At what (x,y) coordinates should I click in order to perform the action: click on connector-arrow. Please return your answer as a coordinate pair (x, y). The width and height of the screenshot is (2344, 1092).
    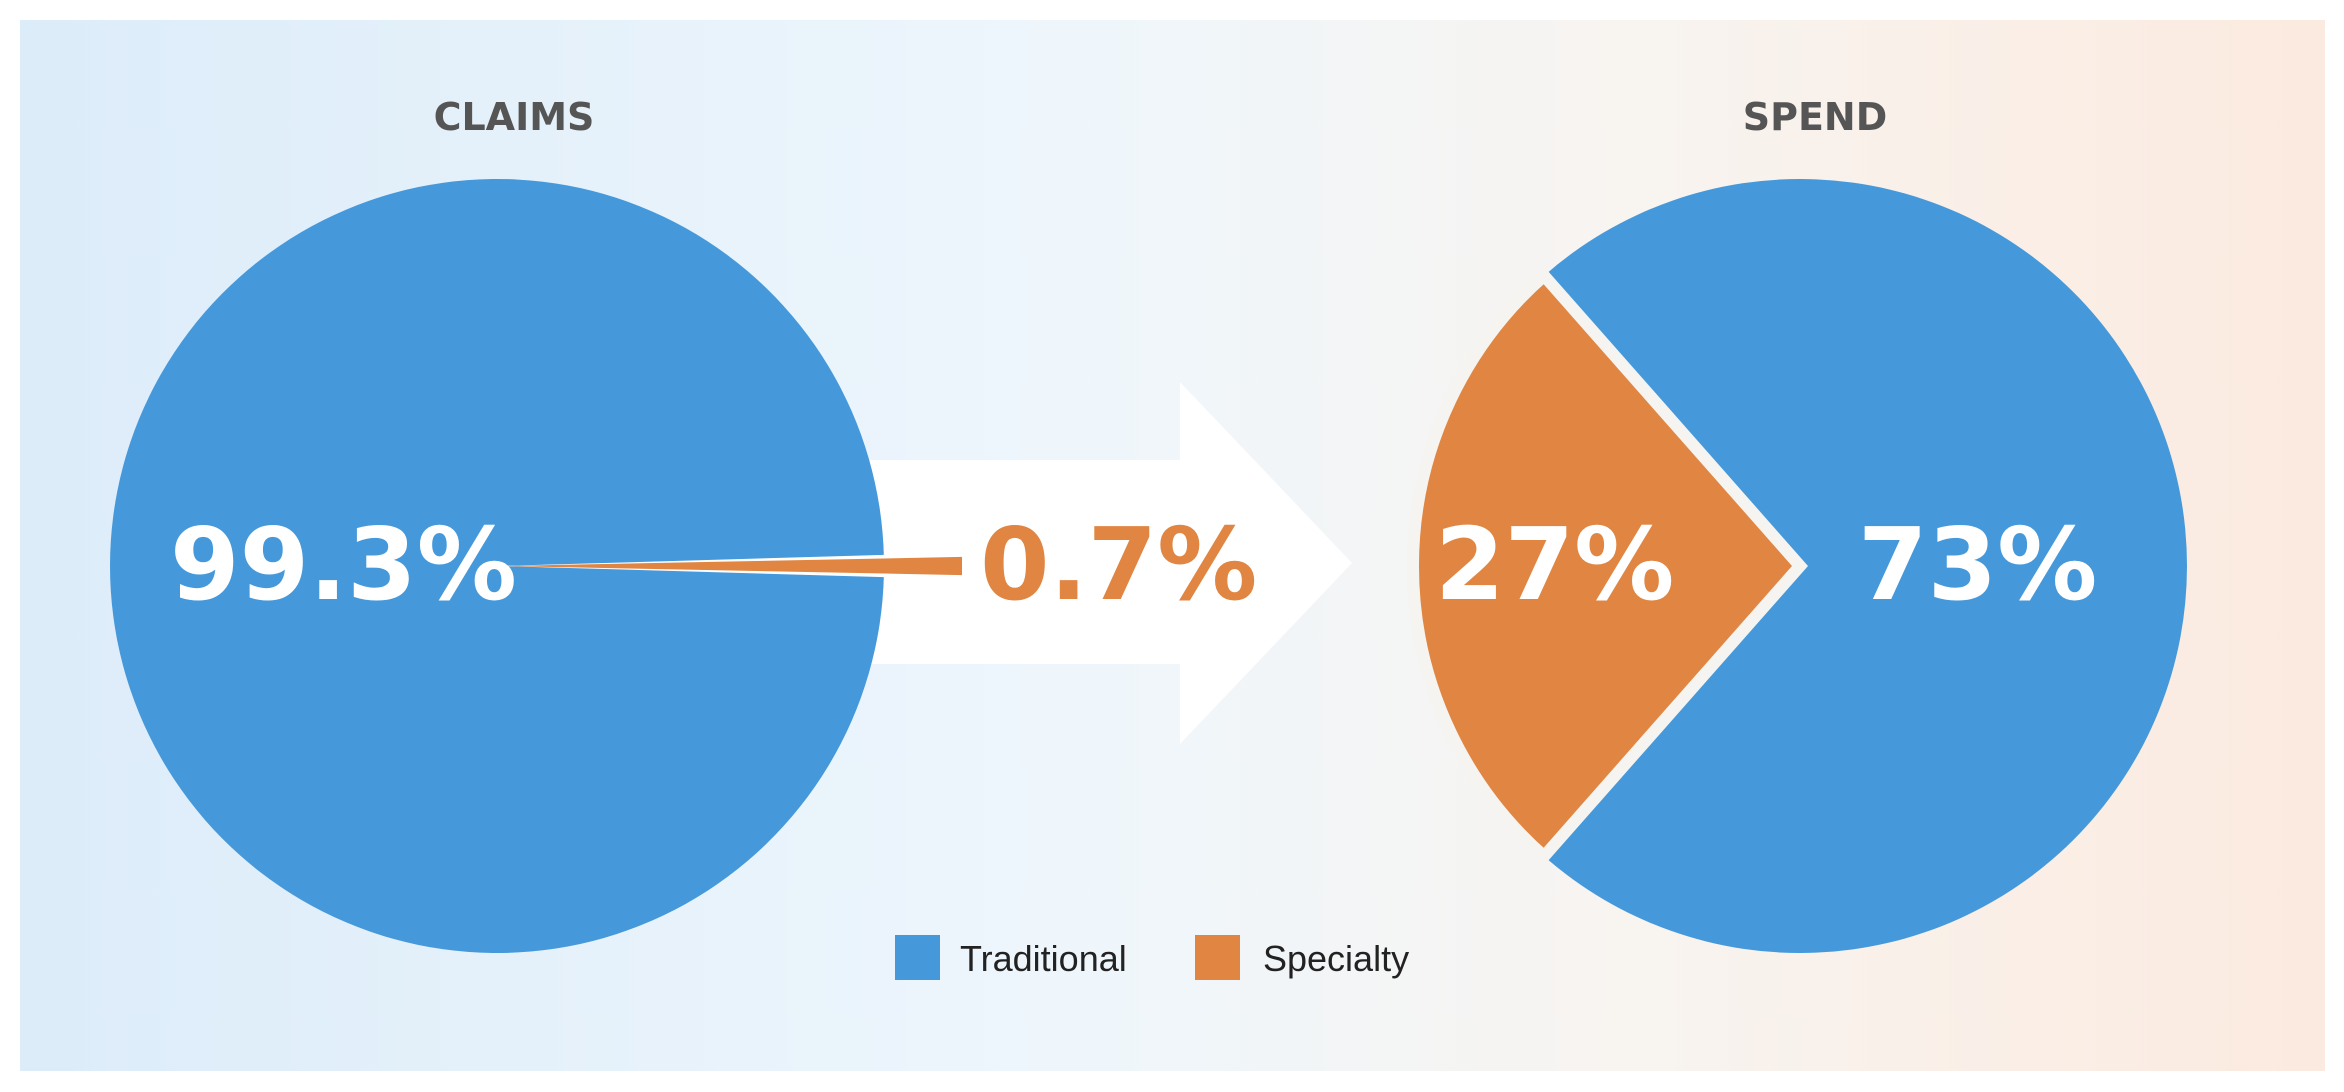
    Looking at the image, I should click on (1111, 563).